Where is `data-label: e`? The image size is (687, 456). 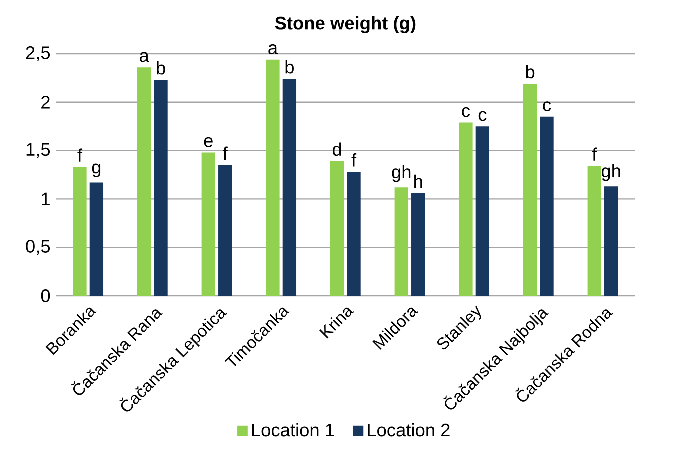
data-label: e is located at coordinates (208, 142).